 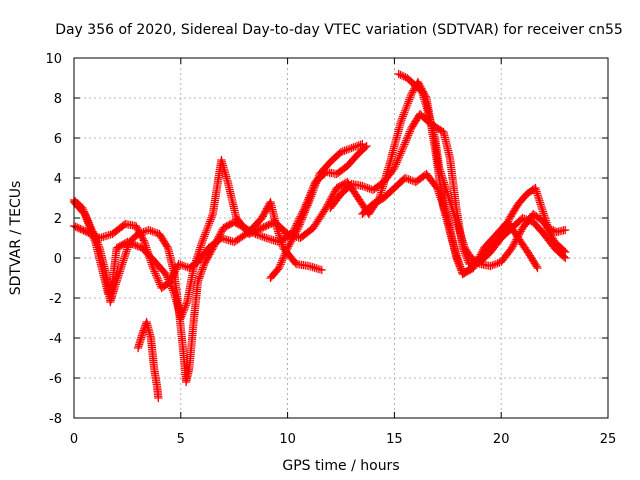 What do you see at coordinates (58, 99) in the screenshot?
I see `y-tick-label: 8` at bounding box center [58, 99].